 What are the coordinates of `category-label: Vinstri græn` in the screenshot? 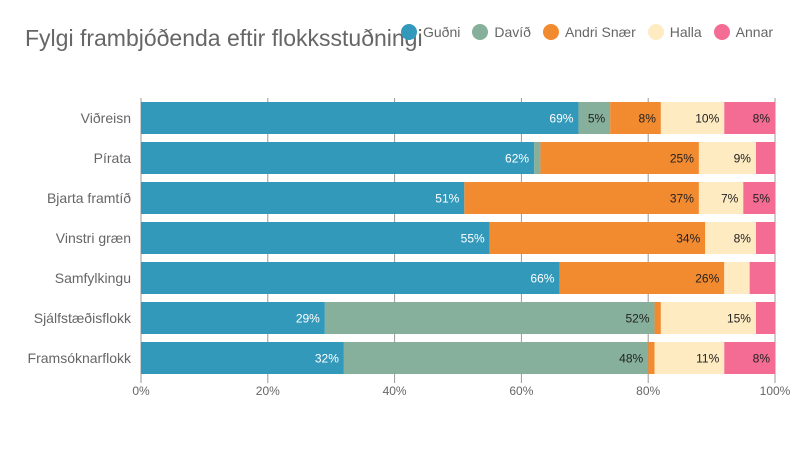 It's located at (93, 238).